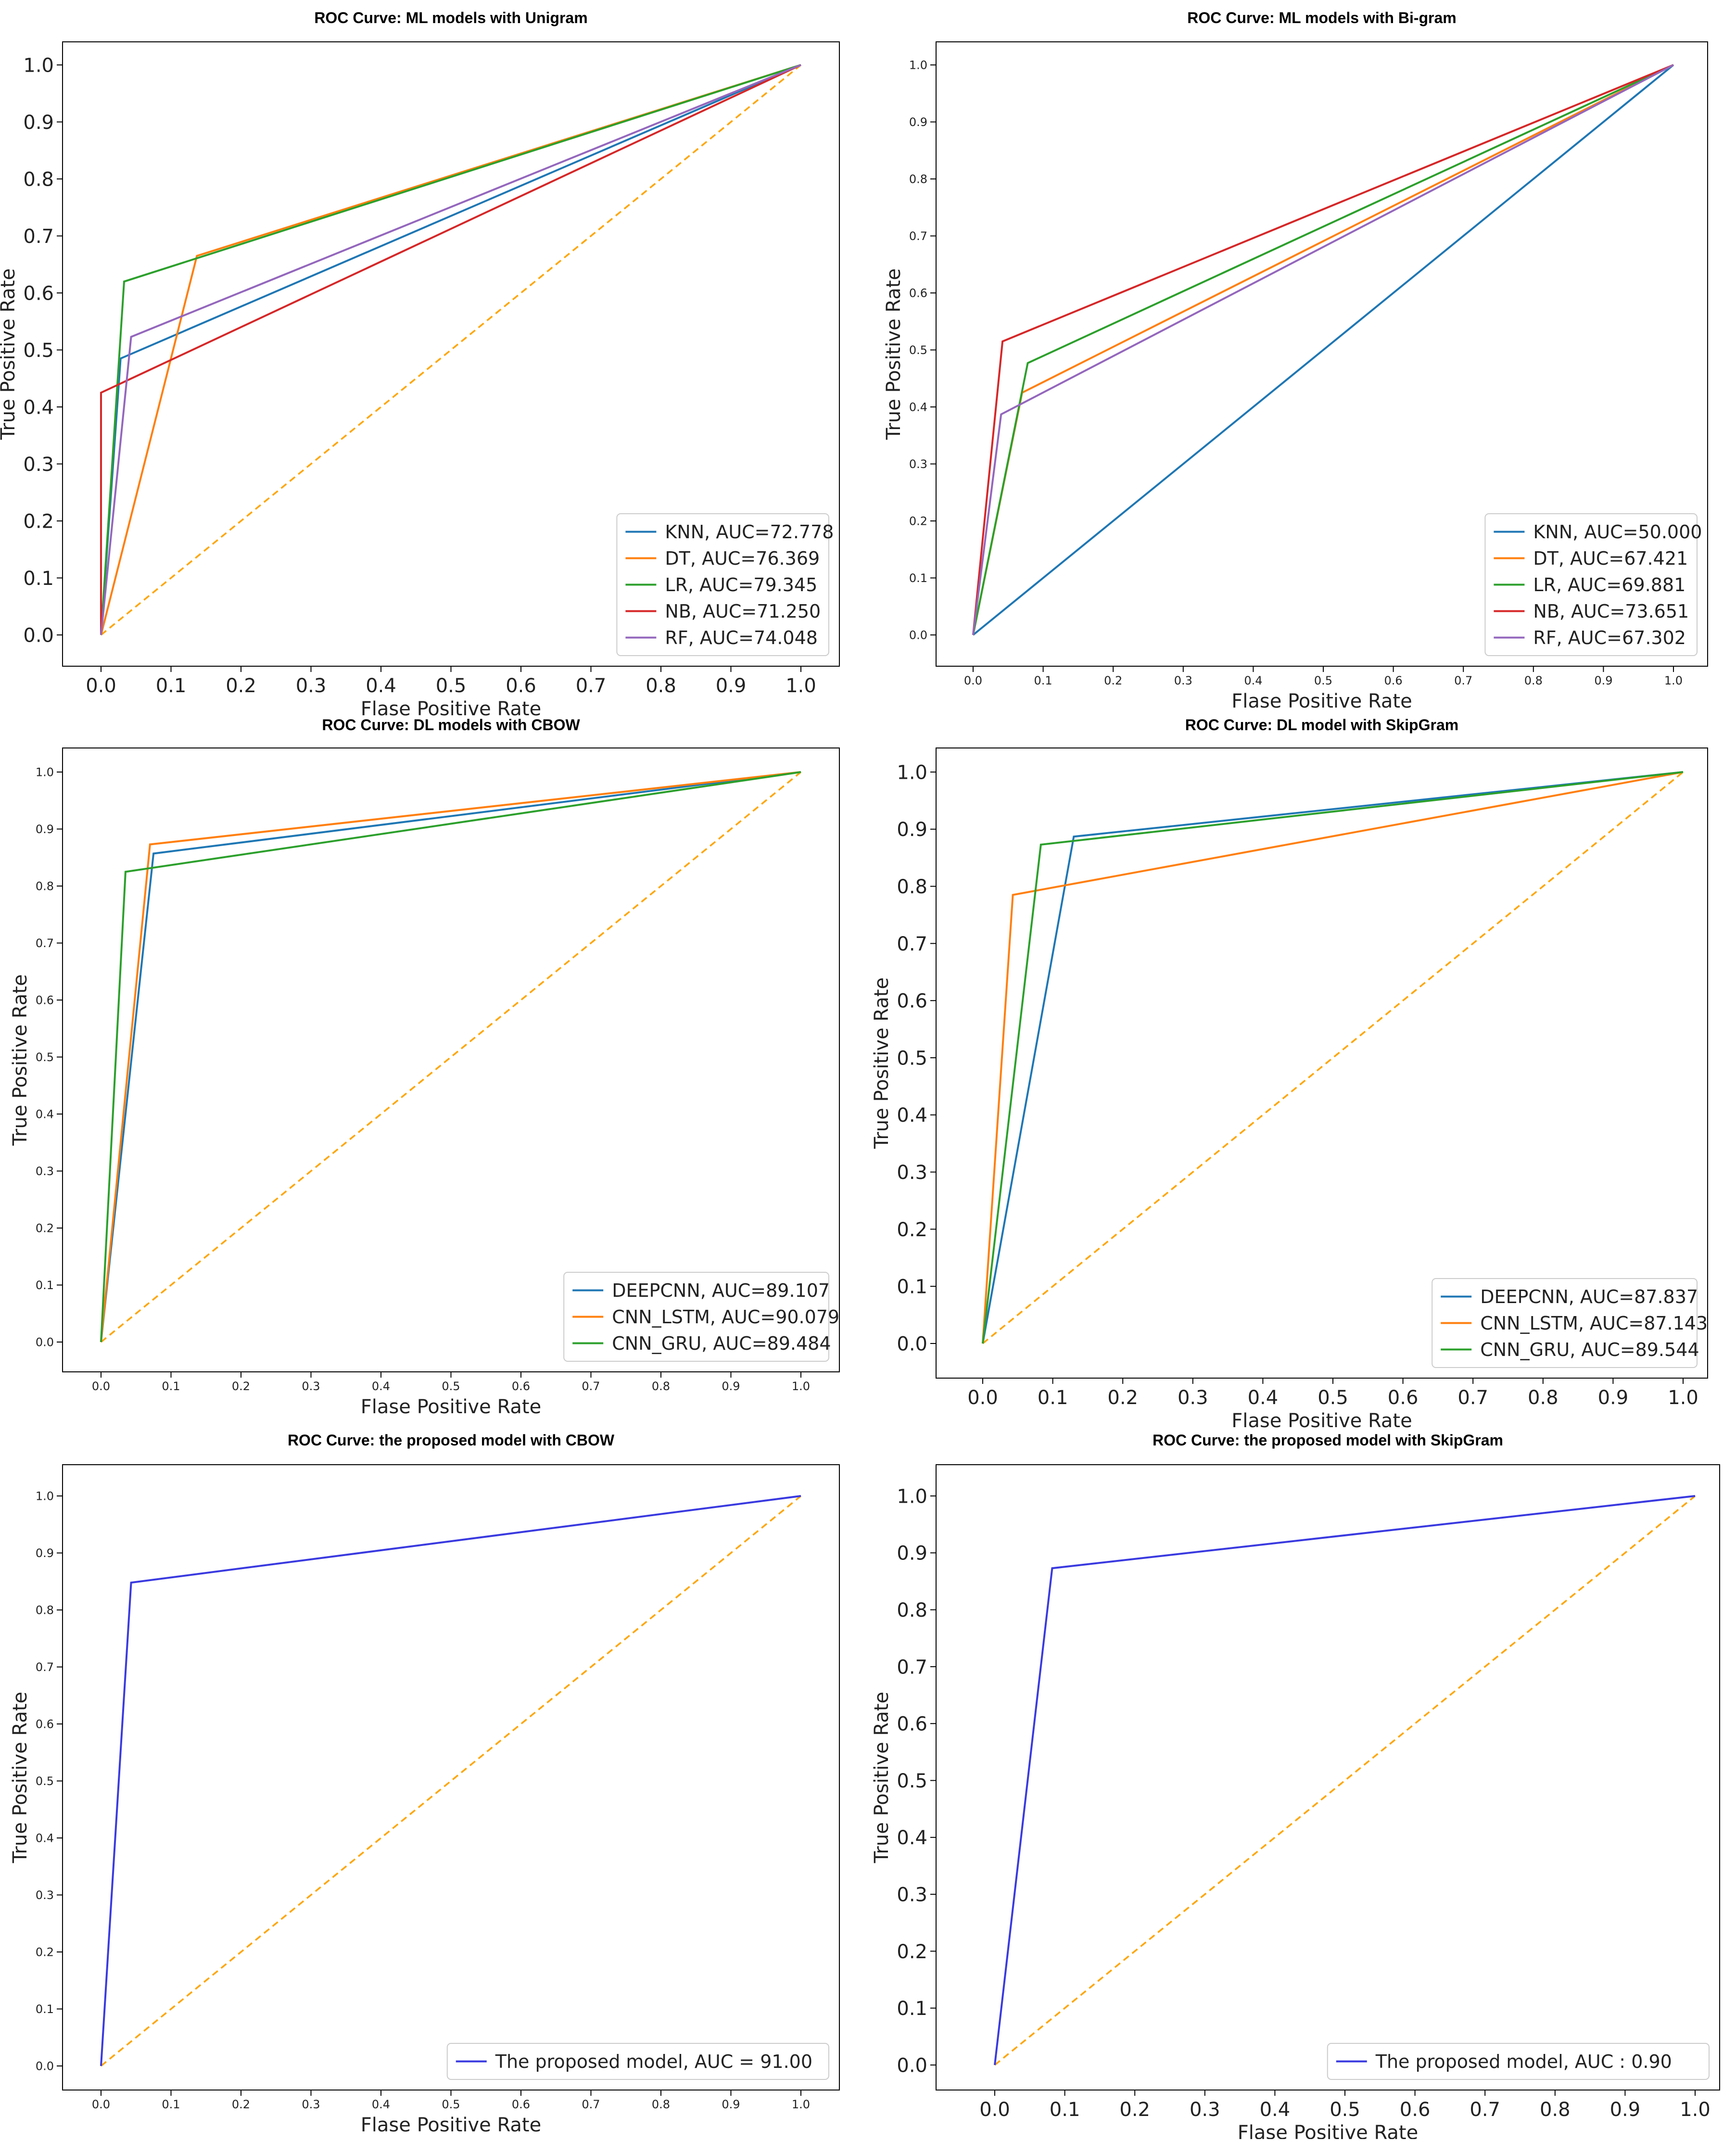 The image size is (1736, 2141). Describe the element at coordinates (451, 1440) in the screenshot. I see `chart-title: ROC Curve: the proposed model with CBOW` at that location.